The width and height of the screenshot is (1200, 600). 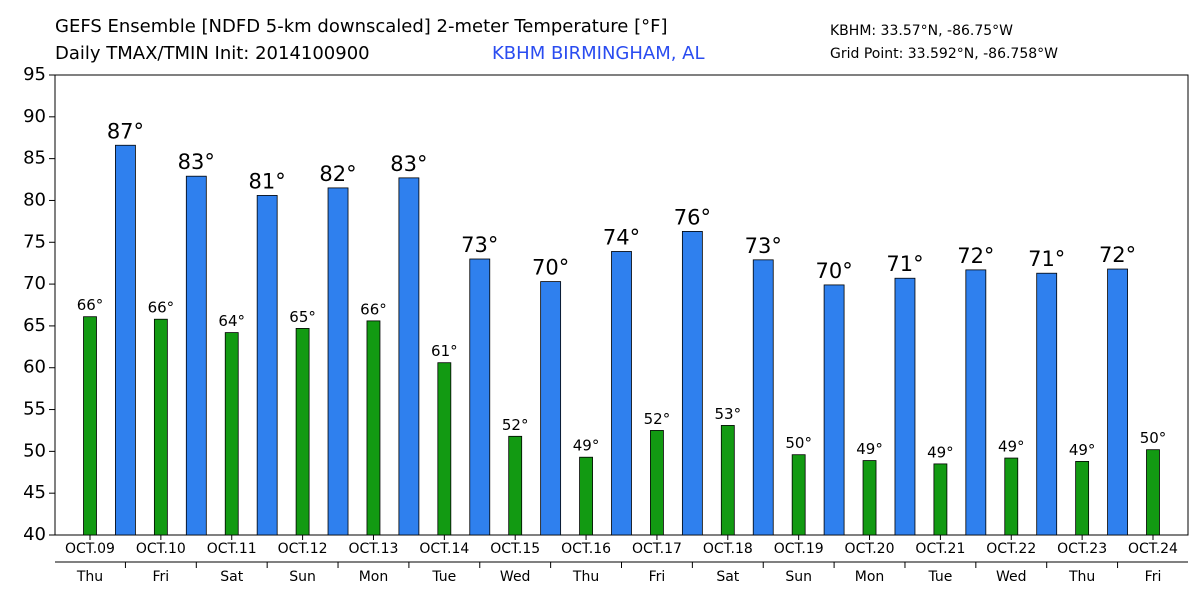 I want to click on weekday-label: Tue, so click(x=443, y=577).